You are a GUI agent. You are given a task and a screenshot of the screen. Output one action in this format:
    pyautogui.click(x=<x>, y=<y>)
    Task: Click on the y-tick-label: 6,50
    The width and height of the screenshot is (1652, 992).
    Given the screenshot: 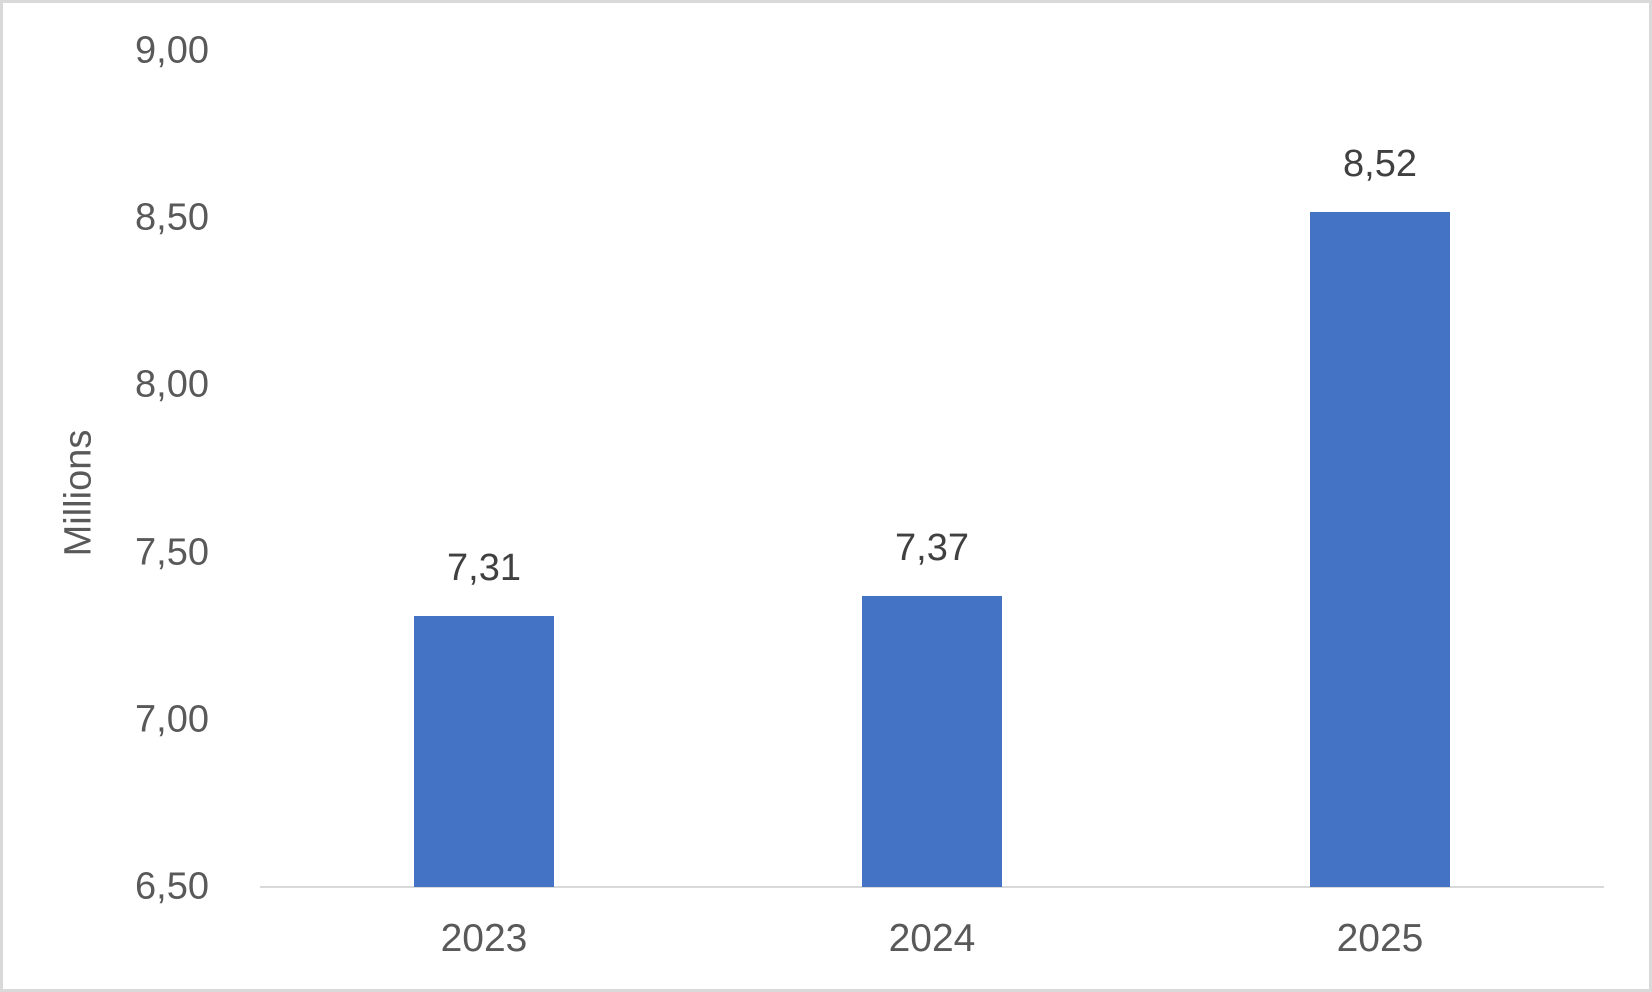 What is the action you would take?
    pyautogui.click(x=172, y=886)
    